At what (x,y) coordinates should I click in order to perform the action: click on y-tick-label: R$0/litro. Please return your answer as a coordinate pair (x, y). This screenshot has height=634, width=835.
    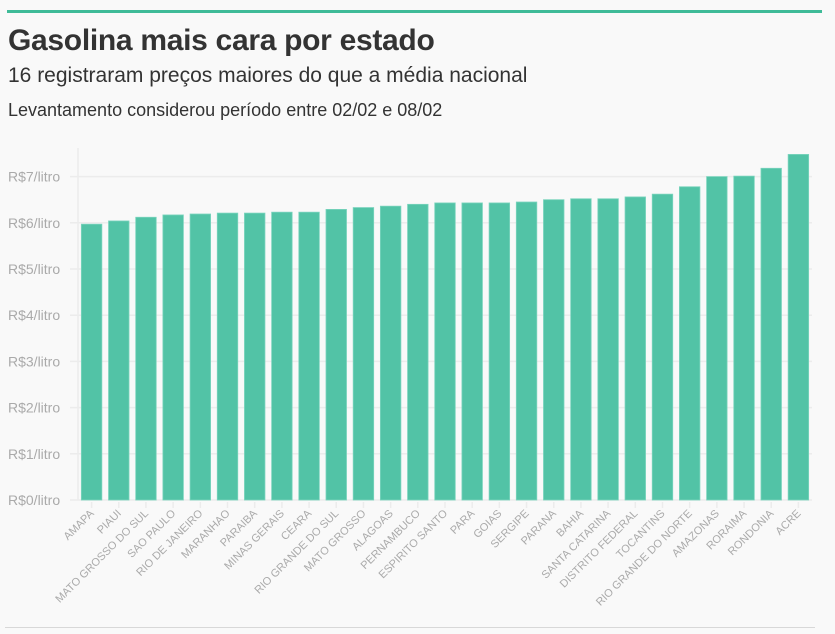
    Looking at the image, I should click on (34, 500).